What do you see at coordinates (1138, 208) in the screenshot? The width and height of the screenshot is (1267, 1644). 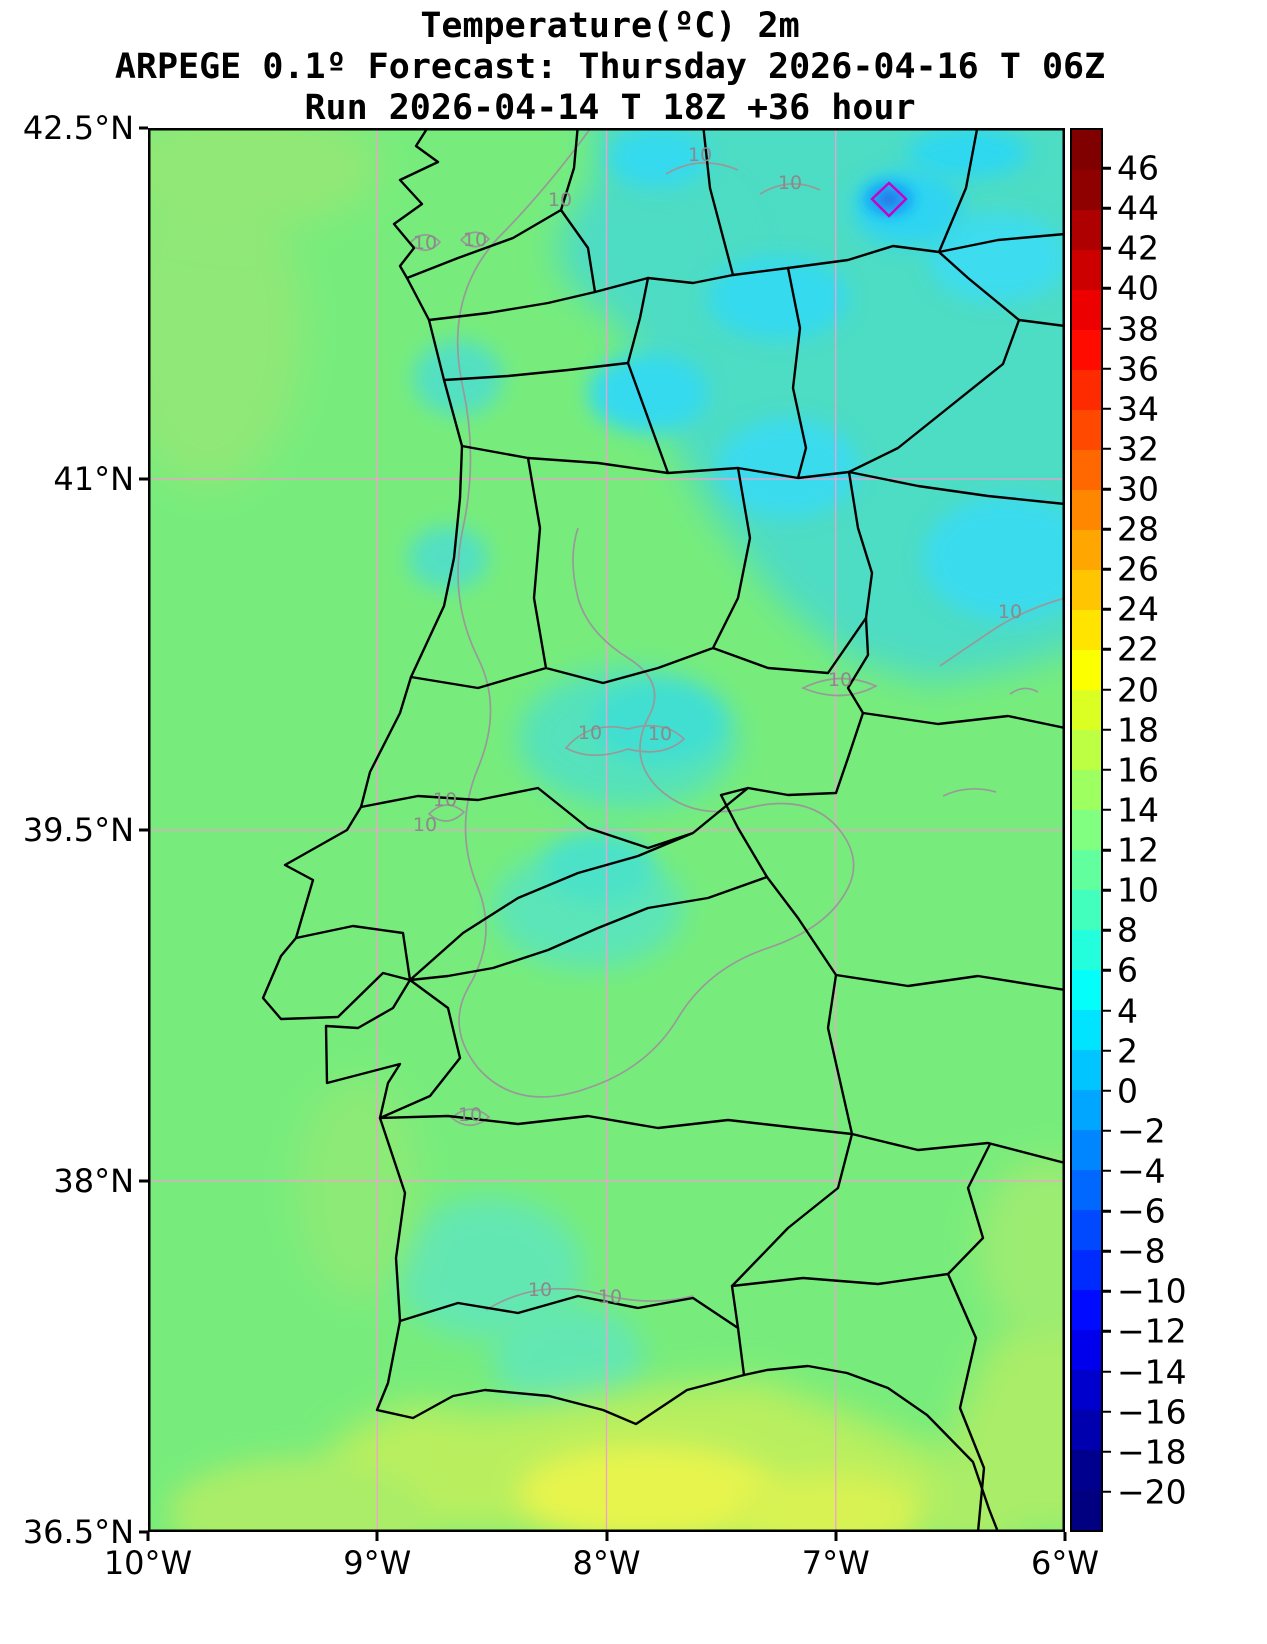 I see `colorbar-tick-label: 44` at bounding box center [1138, 208].